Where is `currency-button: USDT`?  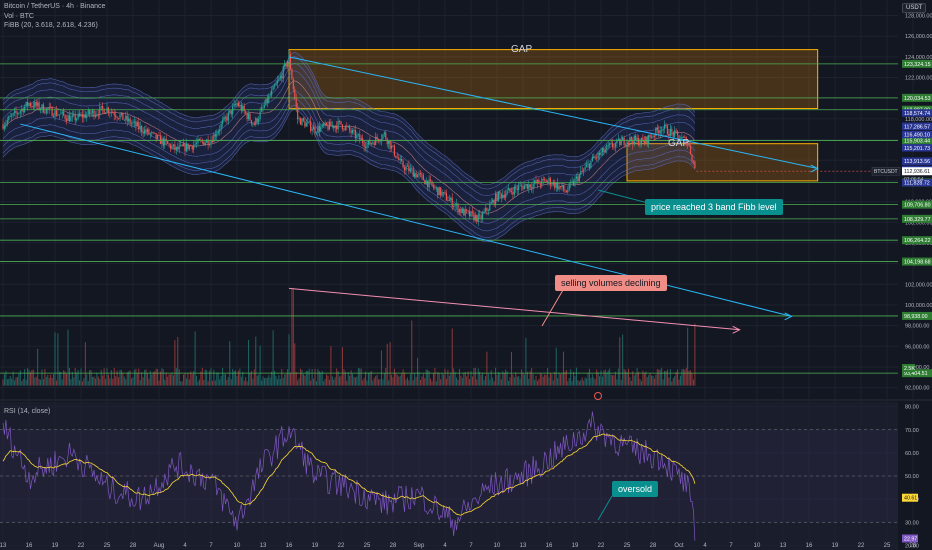 currency-button: USDT is located at coordinates (914, 8).